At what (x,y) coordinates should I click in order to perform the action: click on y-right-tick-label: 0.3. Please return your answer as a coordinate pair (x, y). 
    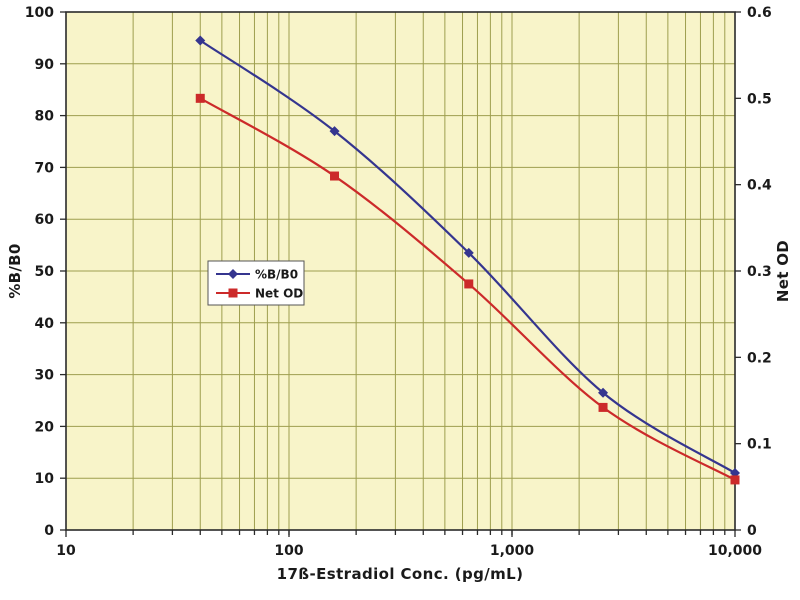
    Looking at the image, I should click on (759, 272).